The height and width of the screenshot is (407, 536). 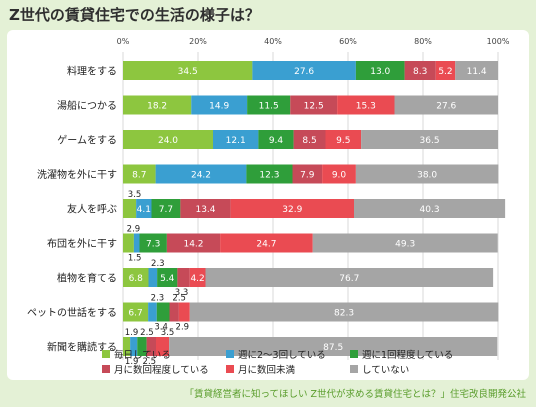 I want to click on data-label: 8.5, so click(x=309, y=141).